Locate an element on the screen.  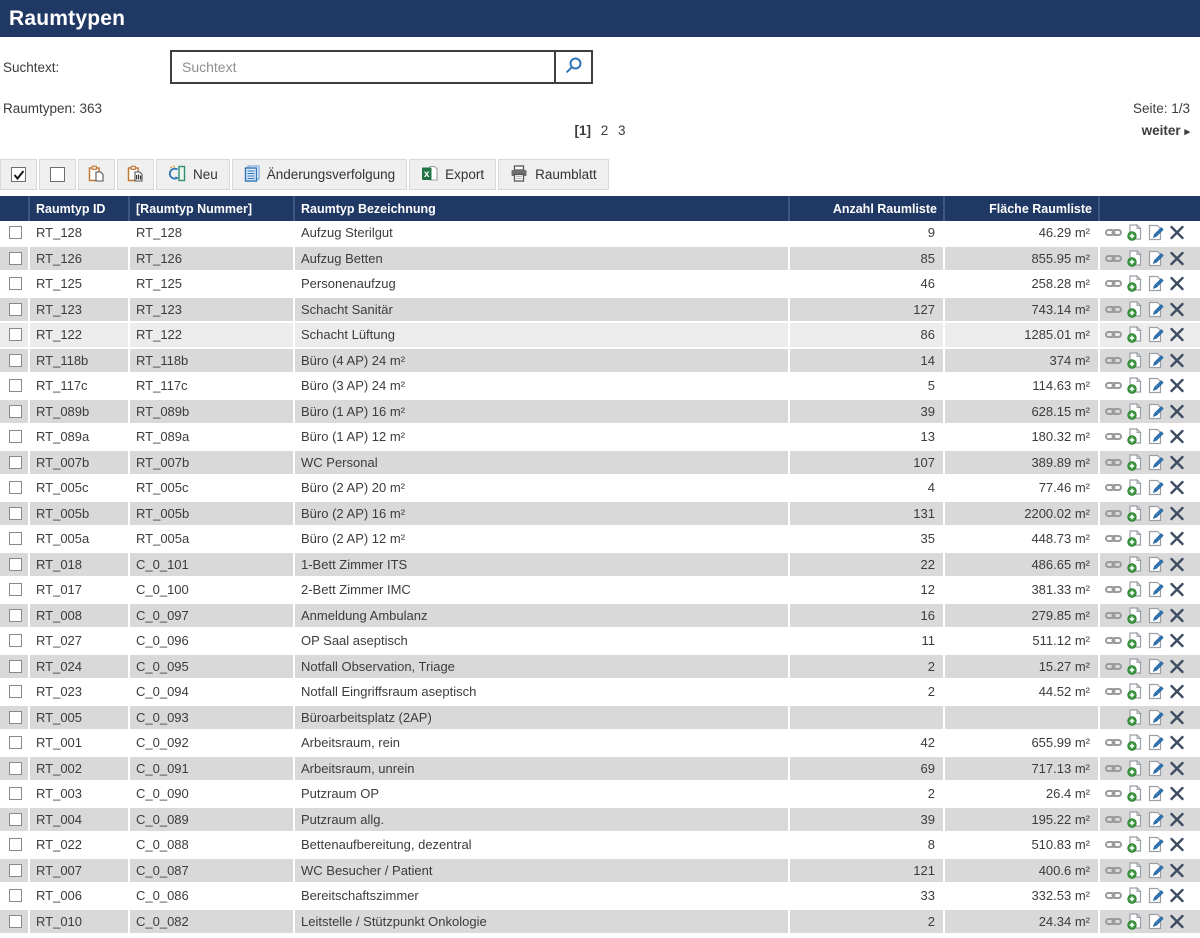
header-raumtyp-nummer: [Raumtyp Nummer] is located at coordinates (212, 208).